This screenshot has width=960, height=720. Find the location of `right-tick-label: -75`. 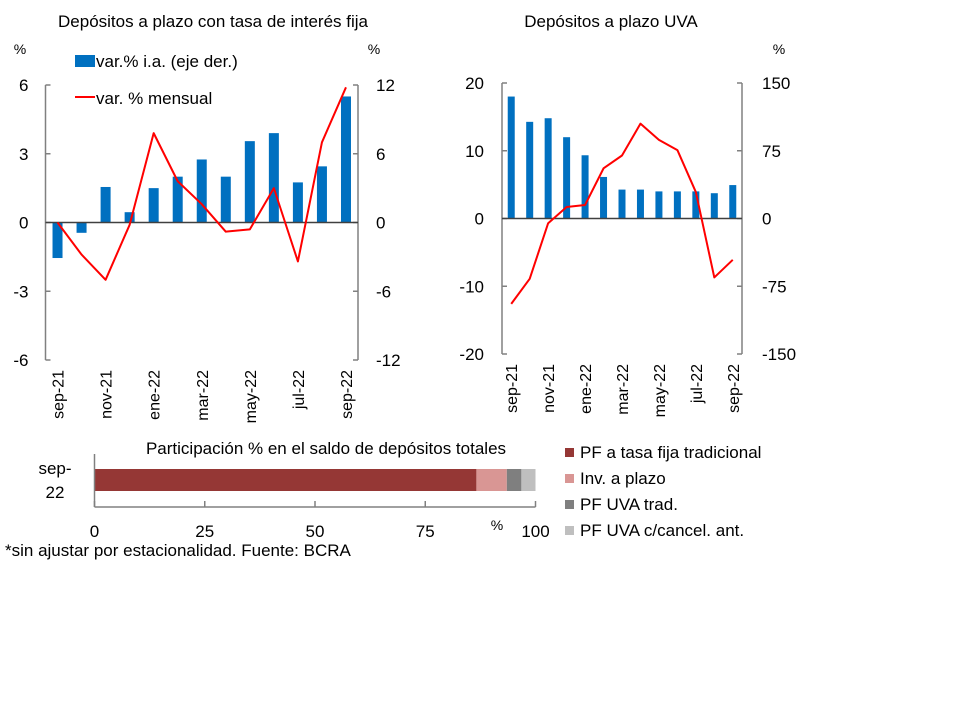

right-tick-label: -75 is located at coordinates (774, 286).